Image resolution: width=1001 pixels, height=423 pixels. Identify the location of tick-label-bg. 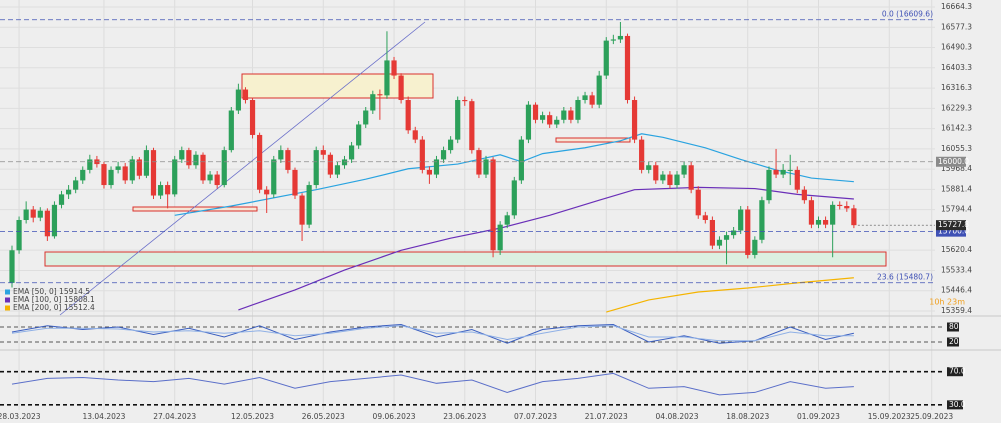
(955, 405).